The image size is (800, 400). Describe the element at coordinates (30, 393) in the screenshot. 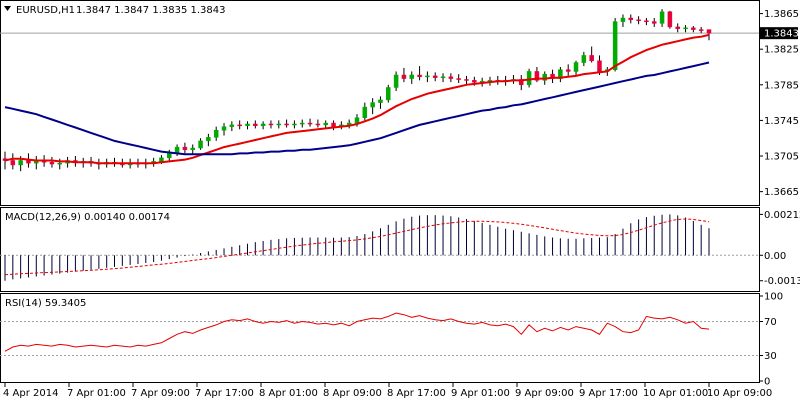

I see `time-axis-label: 4 Apr 2014` at that location.